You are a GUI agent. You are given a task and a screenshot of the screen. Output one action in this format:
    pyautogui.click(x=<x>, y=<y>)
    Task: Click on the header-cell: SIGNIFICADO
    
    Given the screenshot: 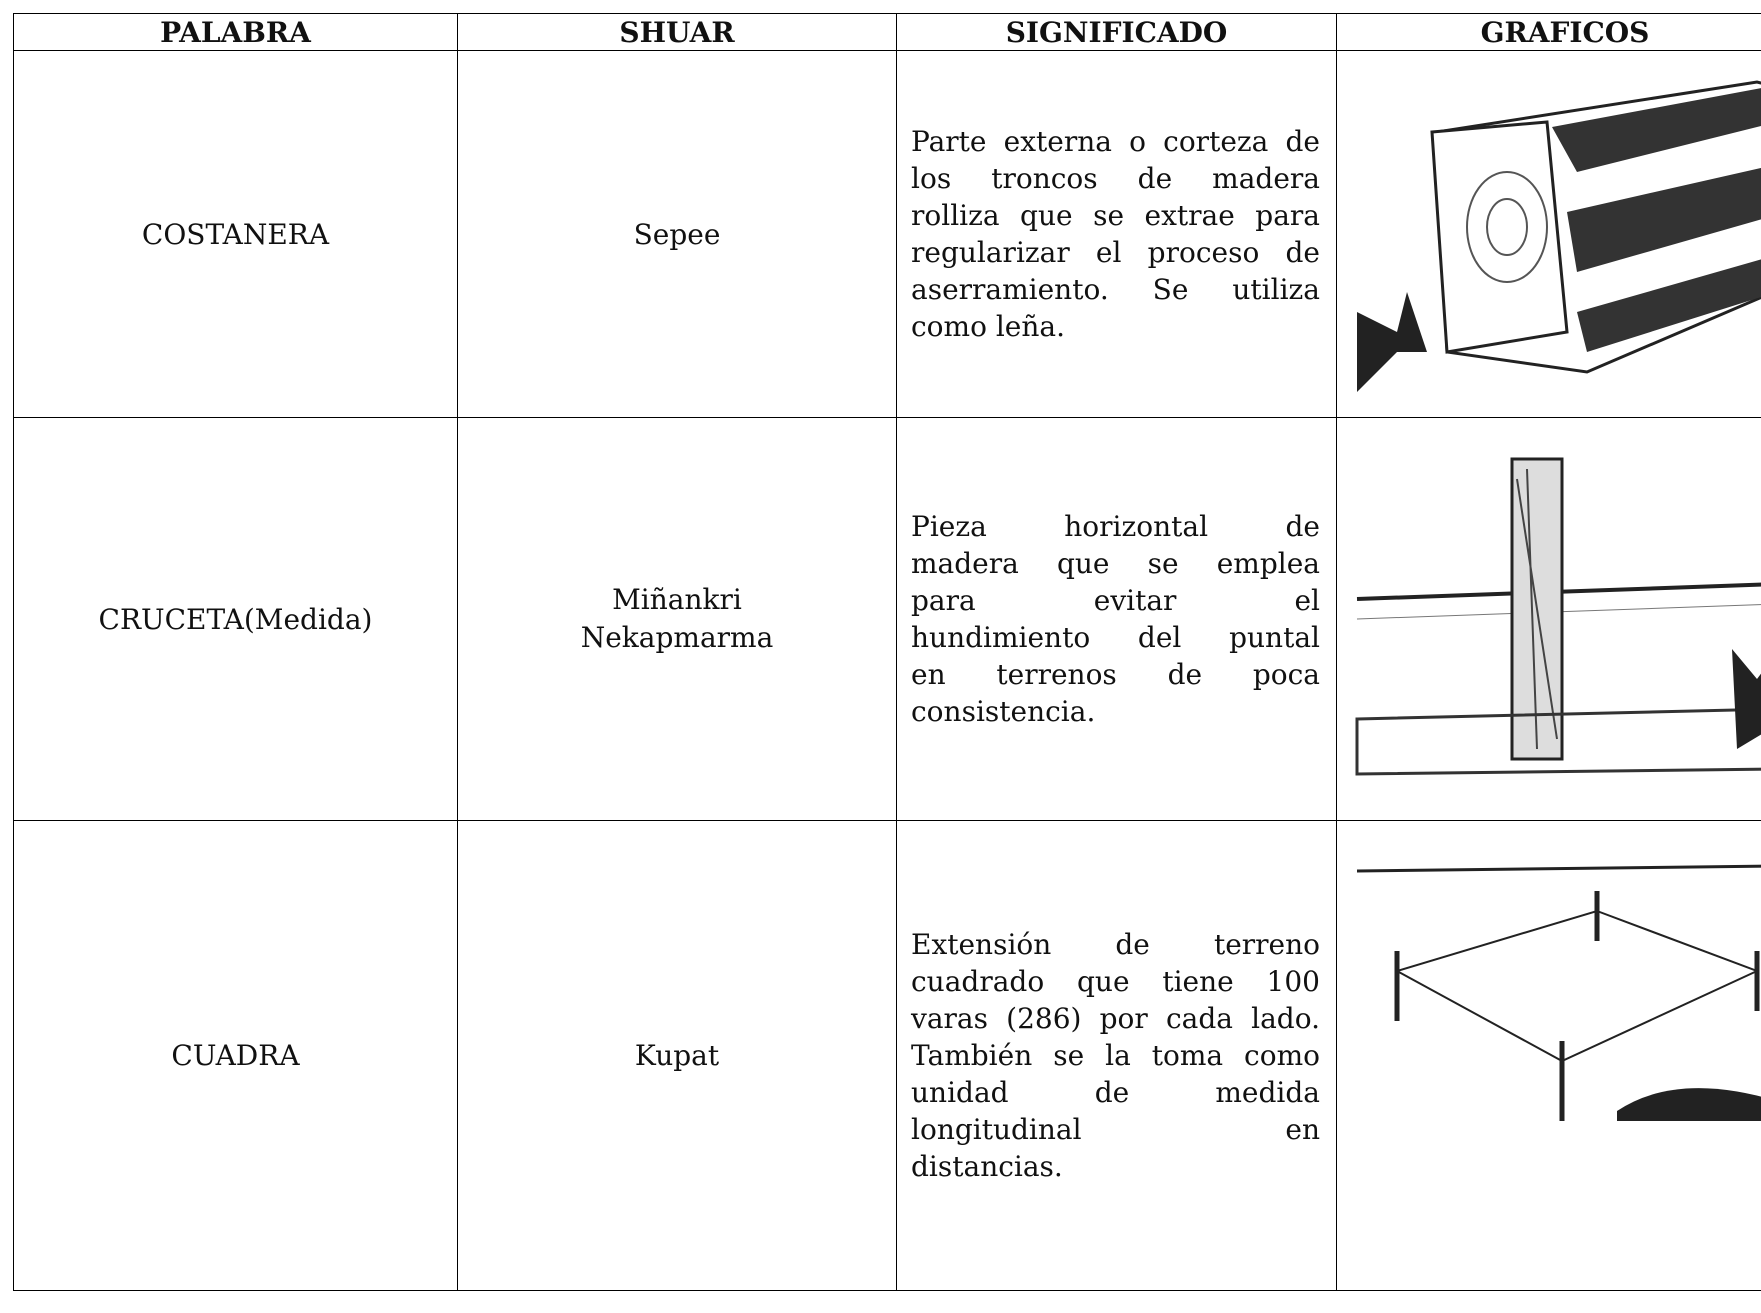 What is the action you would take?
    pyautogui.click(x=1117, y=32)
    